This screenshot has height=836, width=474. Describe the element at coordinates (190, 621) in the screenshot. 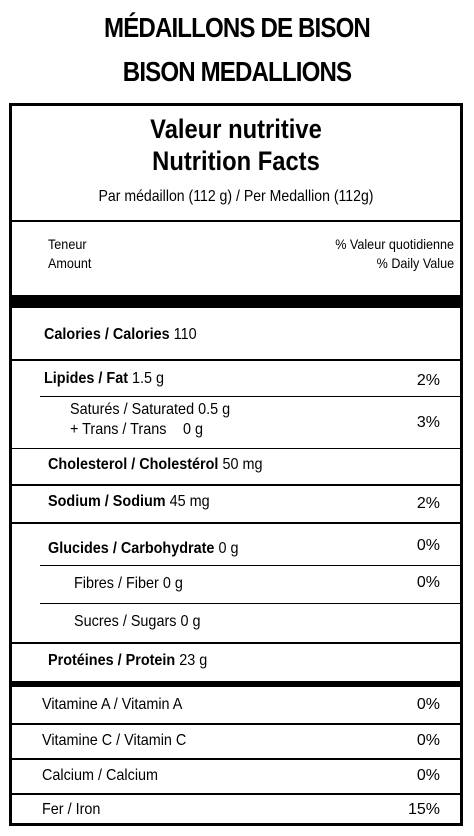

I see `sugars-value: 0 g` at that location.